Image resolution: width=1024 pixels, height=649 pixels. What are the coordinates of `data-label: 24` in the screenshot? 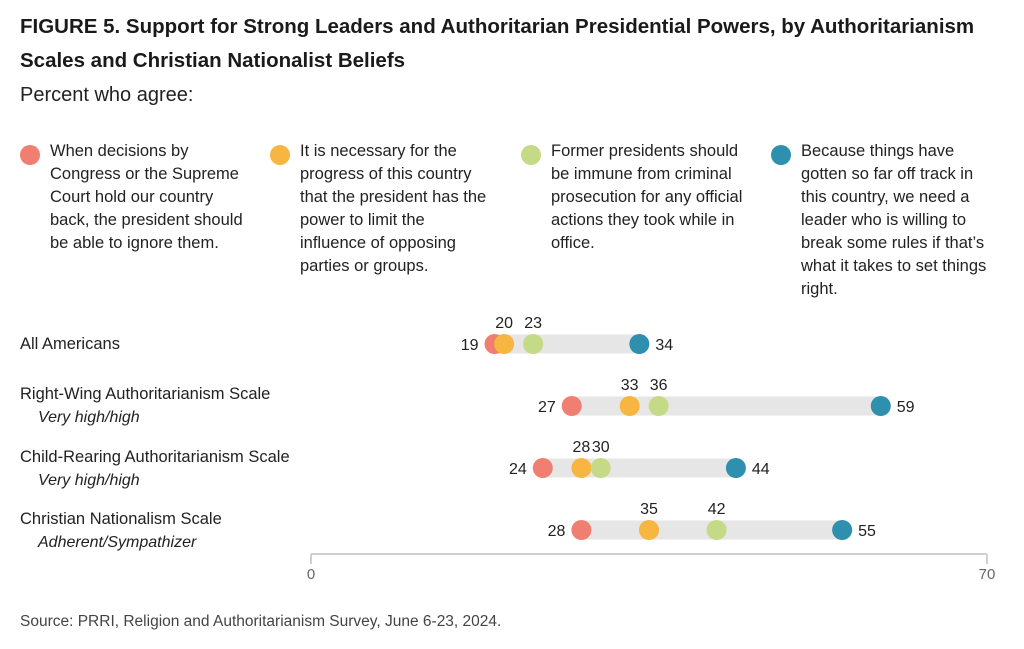 It's located at (518, 469).